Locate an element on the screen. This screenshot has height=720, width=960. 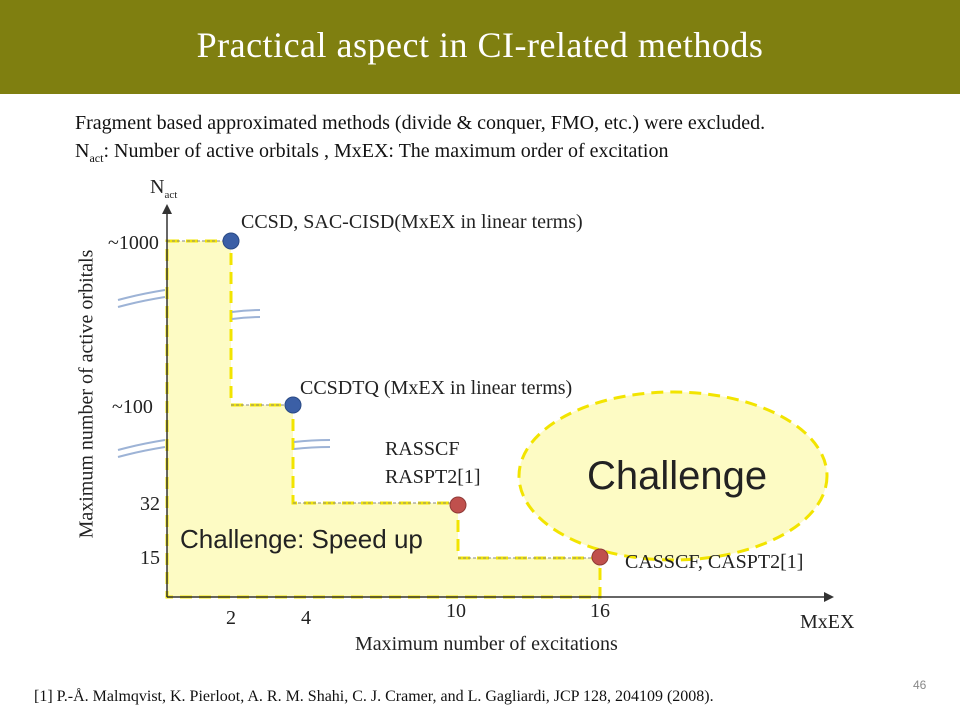
label-raspt2: RASPT2[1] is located at coordinates (433, 477).